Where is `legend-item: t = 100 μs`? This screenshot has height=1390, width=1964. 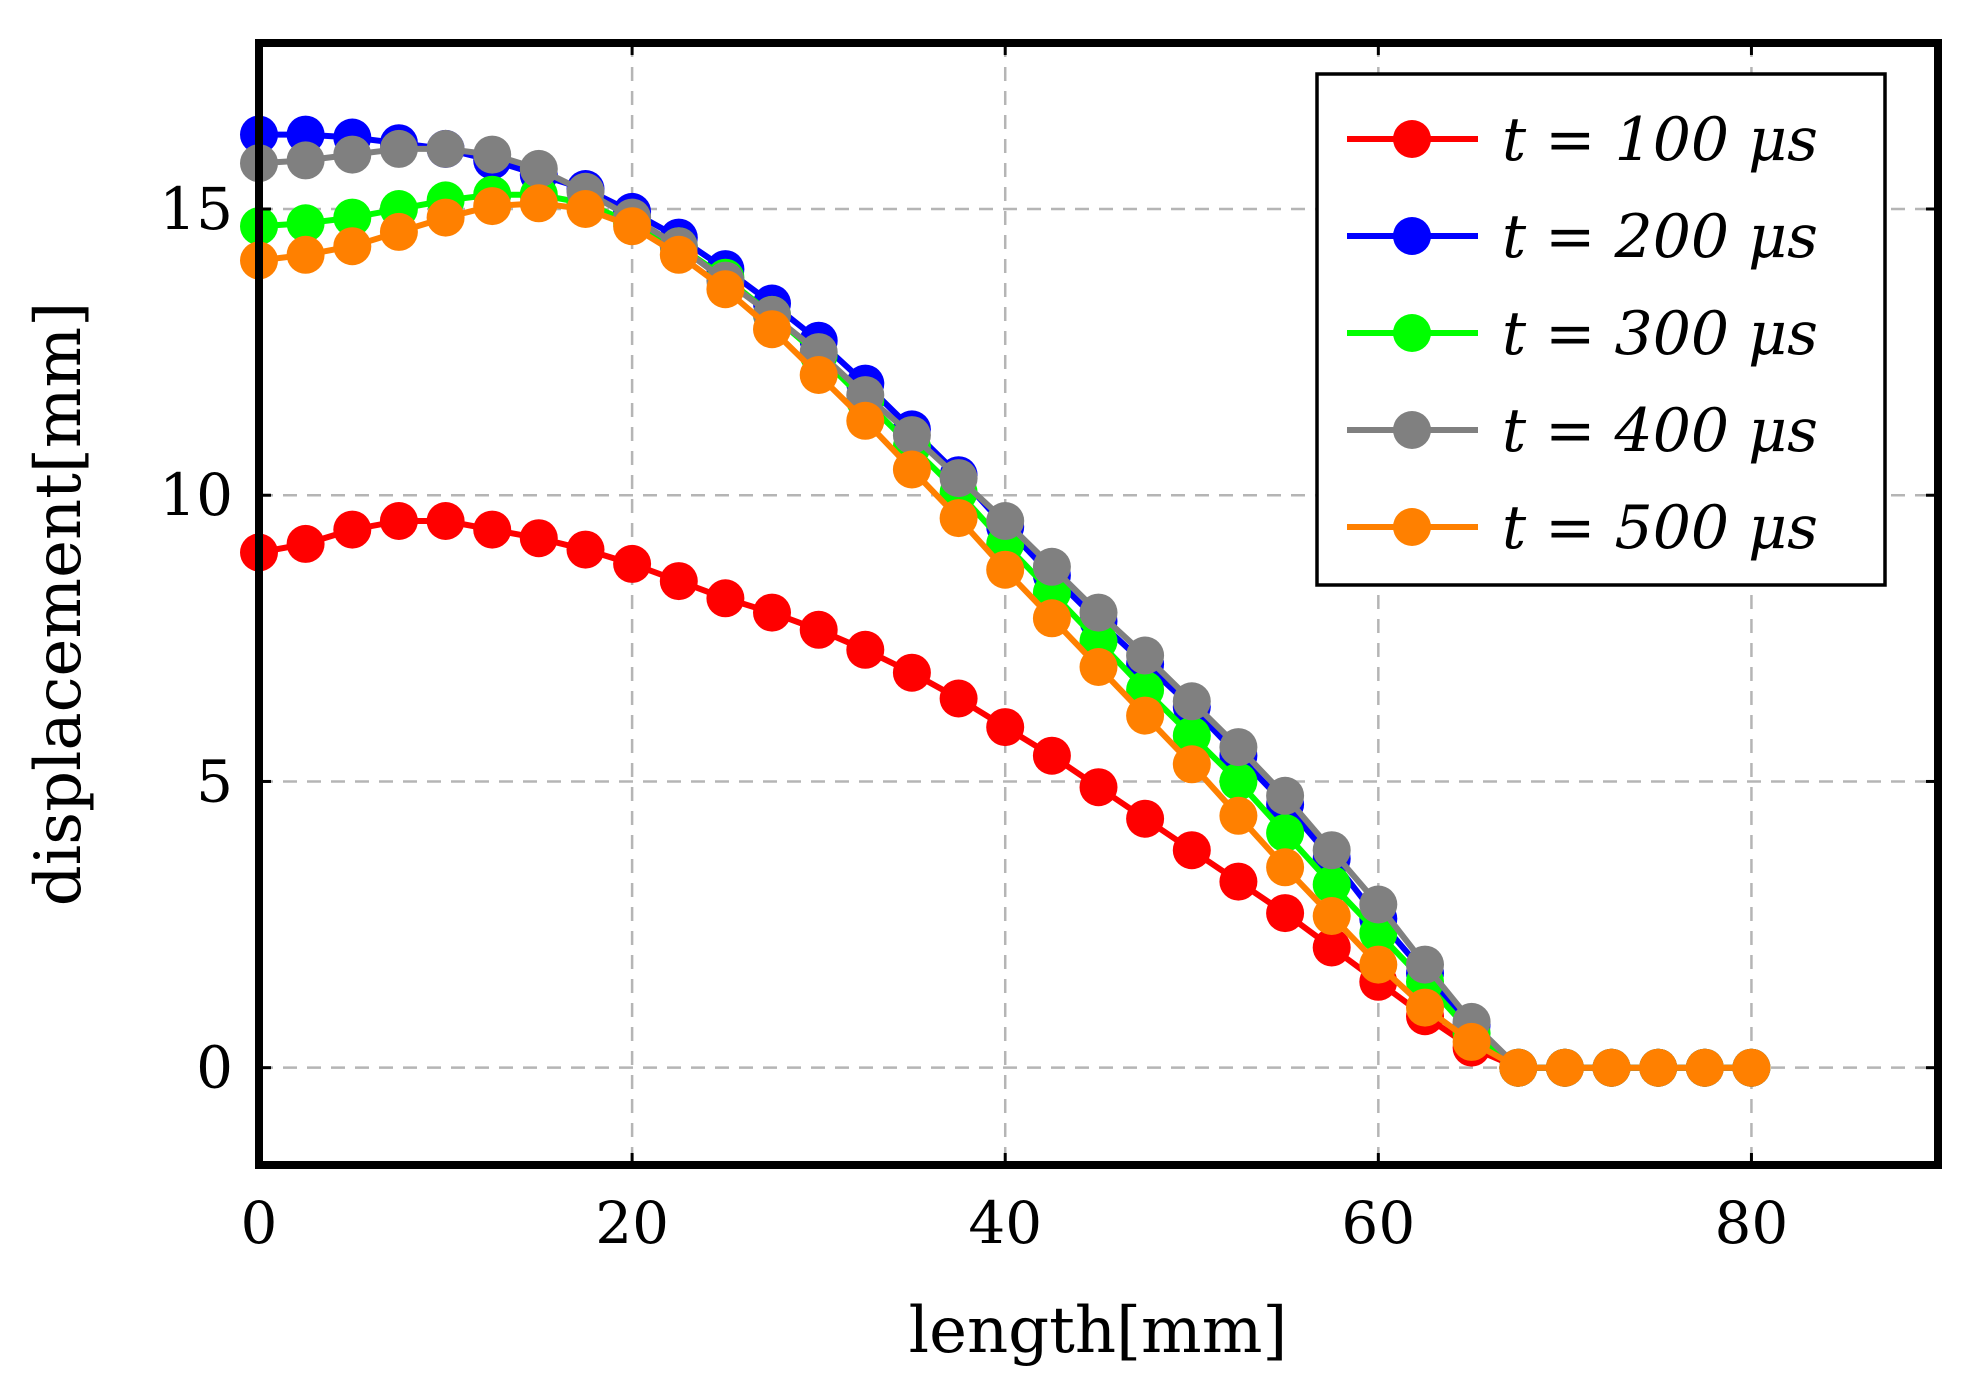
legend-item: t = 100 μs is located at coordinates (1582, 140).